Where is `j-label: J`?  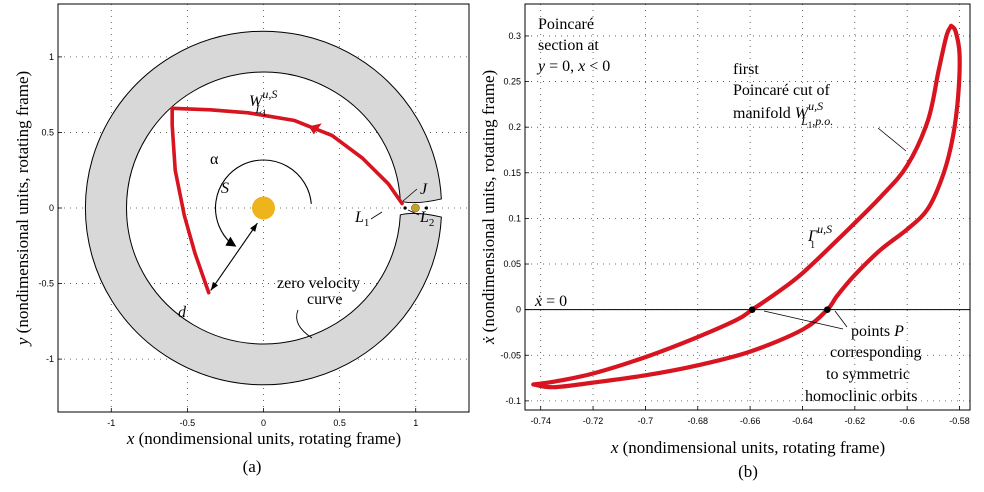
j-label: J is located at coordinates (424, 189).